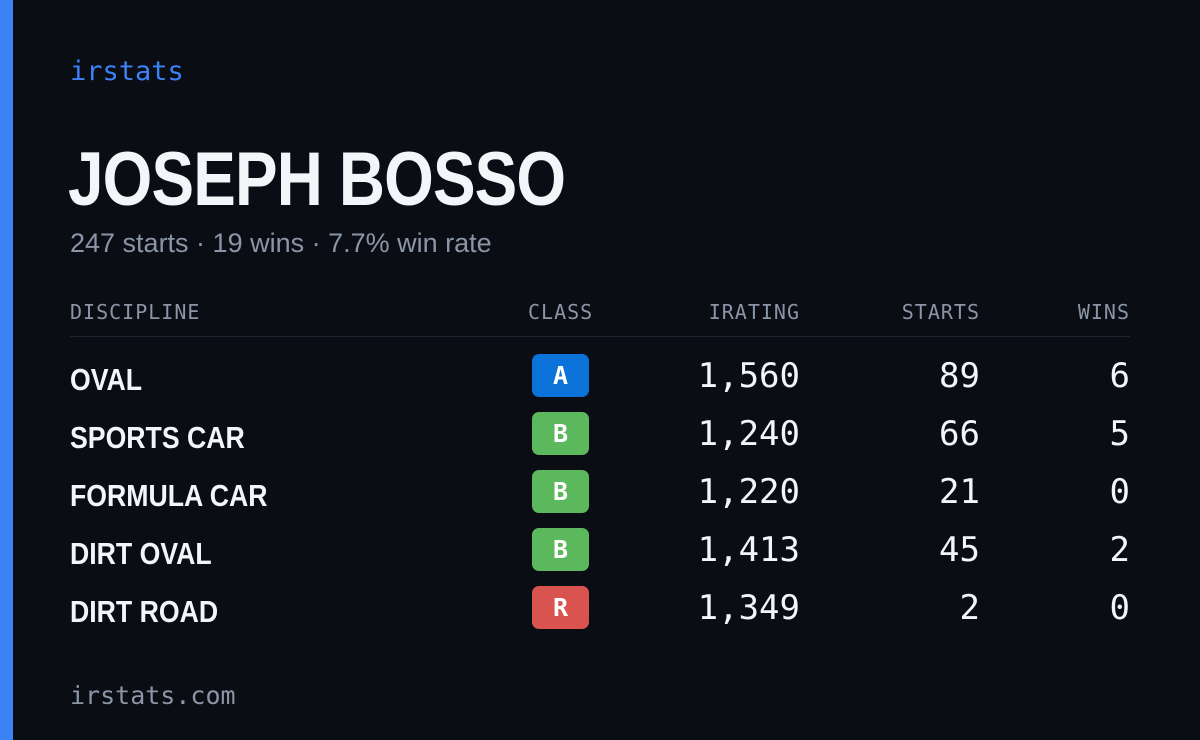 This screenshot has width=1200, height=740. I want to click on wins-value: 6, so click(1119, 376).